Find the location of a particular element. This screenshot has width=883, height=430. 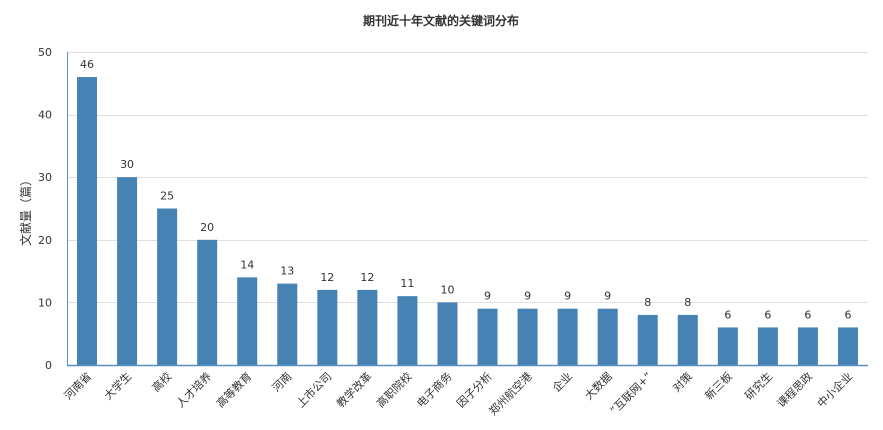

x-tick-label: 郑州航空港 is located at coordinates (510, 393).